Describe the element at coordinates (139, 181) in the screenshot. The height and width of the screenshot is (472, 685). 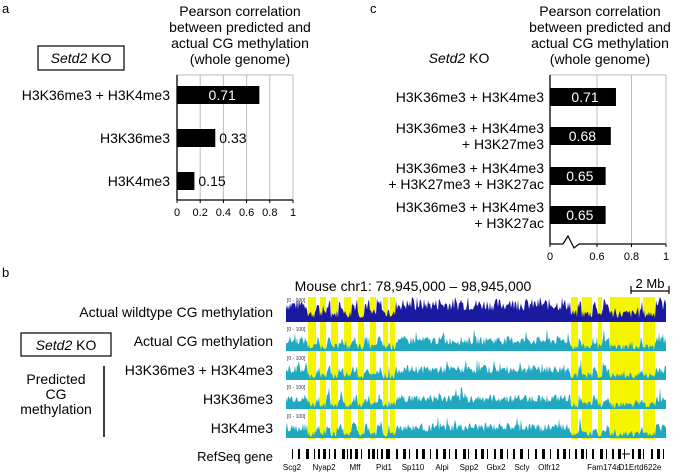
I see `category-label: H3K4me3` at that location.